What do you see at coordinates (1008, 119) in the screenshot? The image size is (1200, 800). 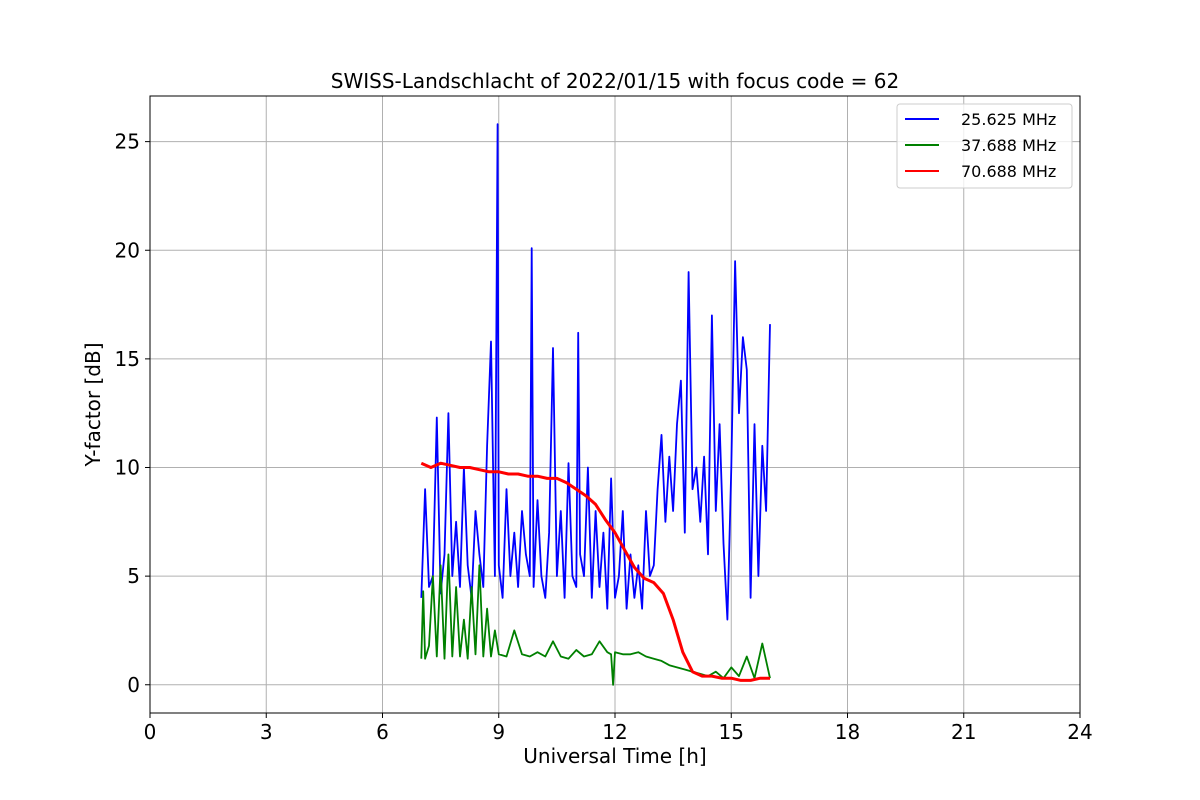 I see `legend-label: 25.625 MHz` at bounding box center [1008, 119].